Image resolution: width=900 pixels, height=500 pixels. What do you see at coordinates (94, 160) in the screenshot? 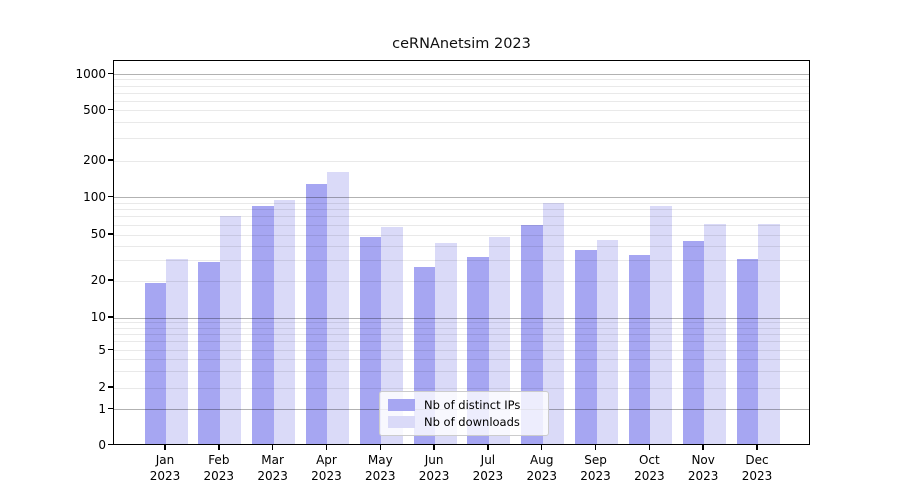
I see `y-tick-label: 200` at bounding box center [94, 160].